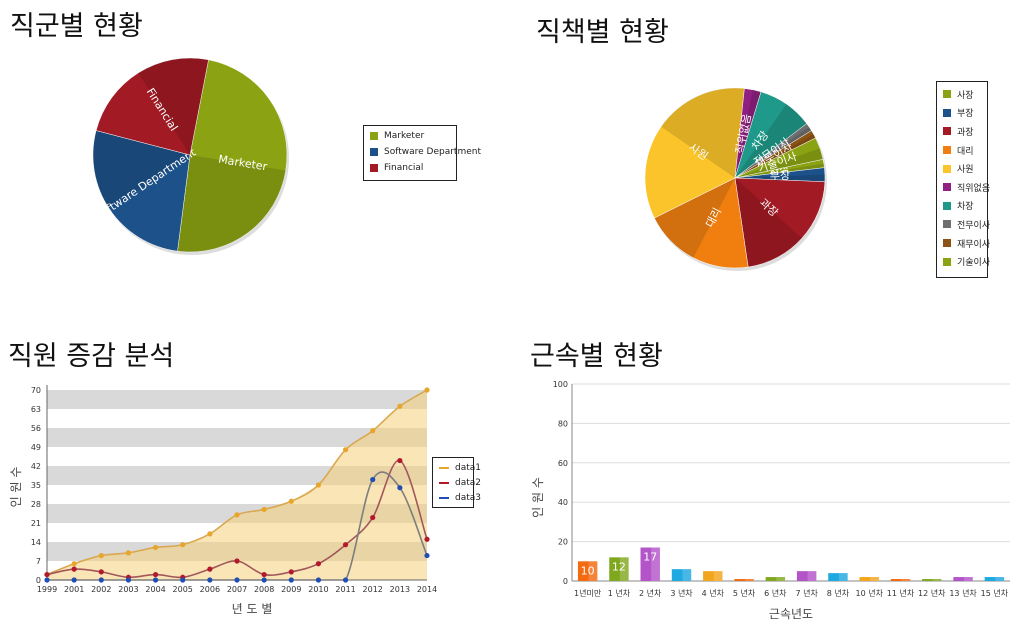 This screenshot has height=629, width=1020. I want to click on position-legend-item: 전무이사, so click(963, 224).